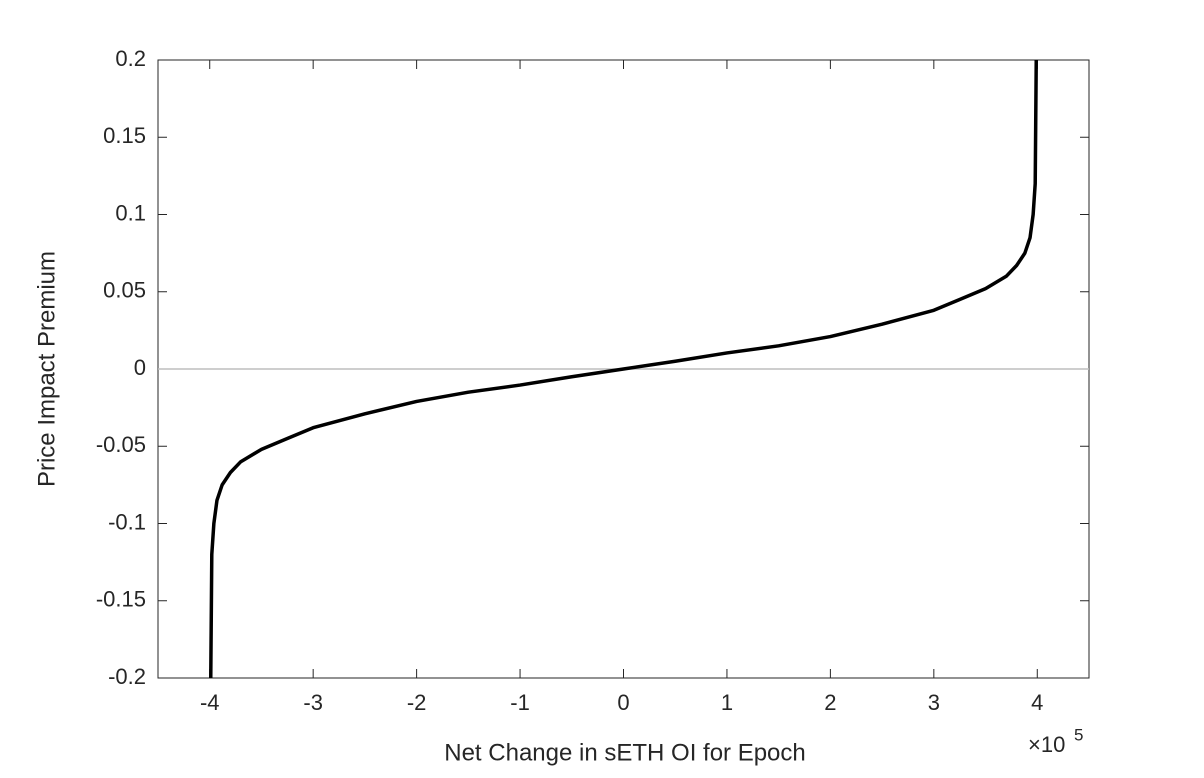 The height and width of the screenshot is (778, 1204). I want to click on y-tick-label: -0.15, so click(121, 599).